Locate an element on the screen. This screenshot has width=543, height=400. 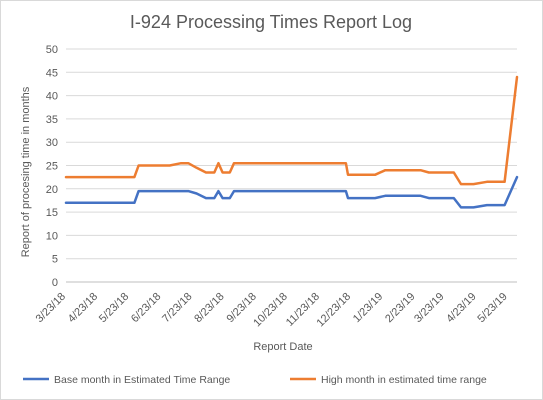
x-tick-label: 1/23/19 is located at coordinates (368, 308).